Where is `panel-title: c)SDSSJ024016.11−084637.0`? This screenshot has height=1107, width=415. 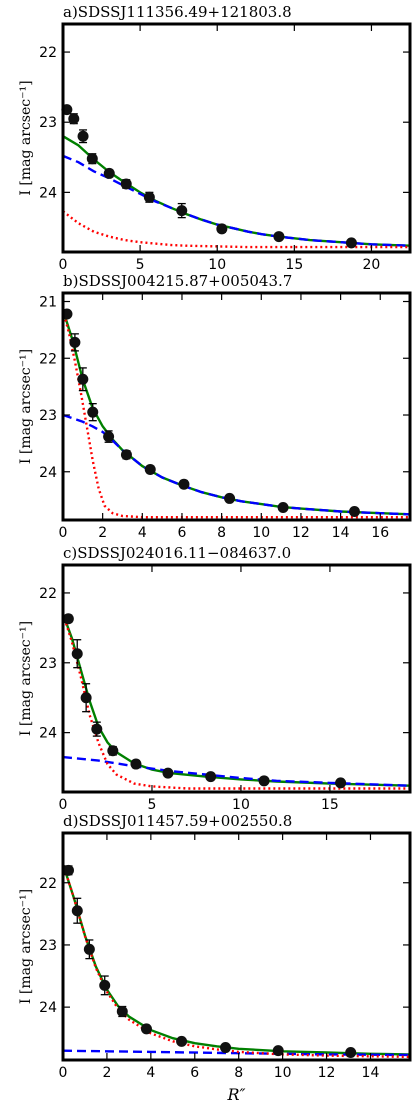
panel-title: c)SDSSJ024016.11−084637.0 is located at coordinates (177, 553).